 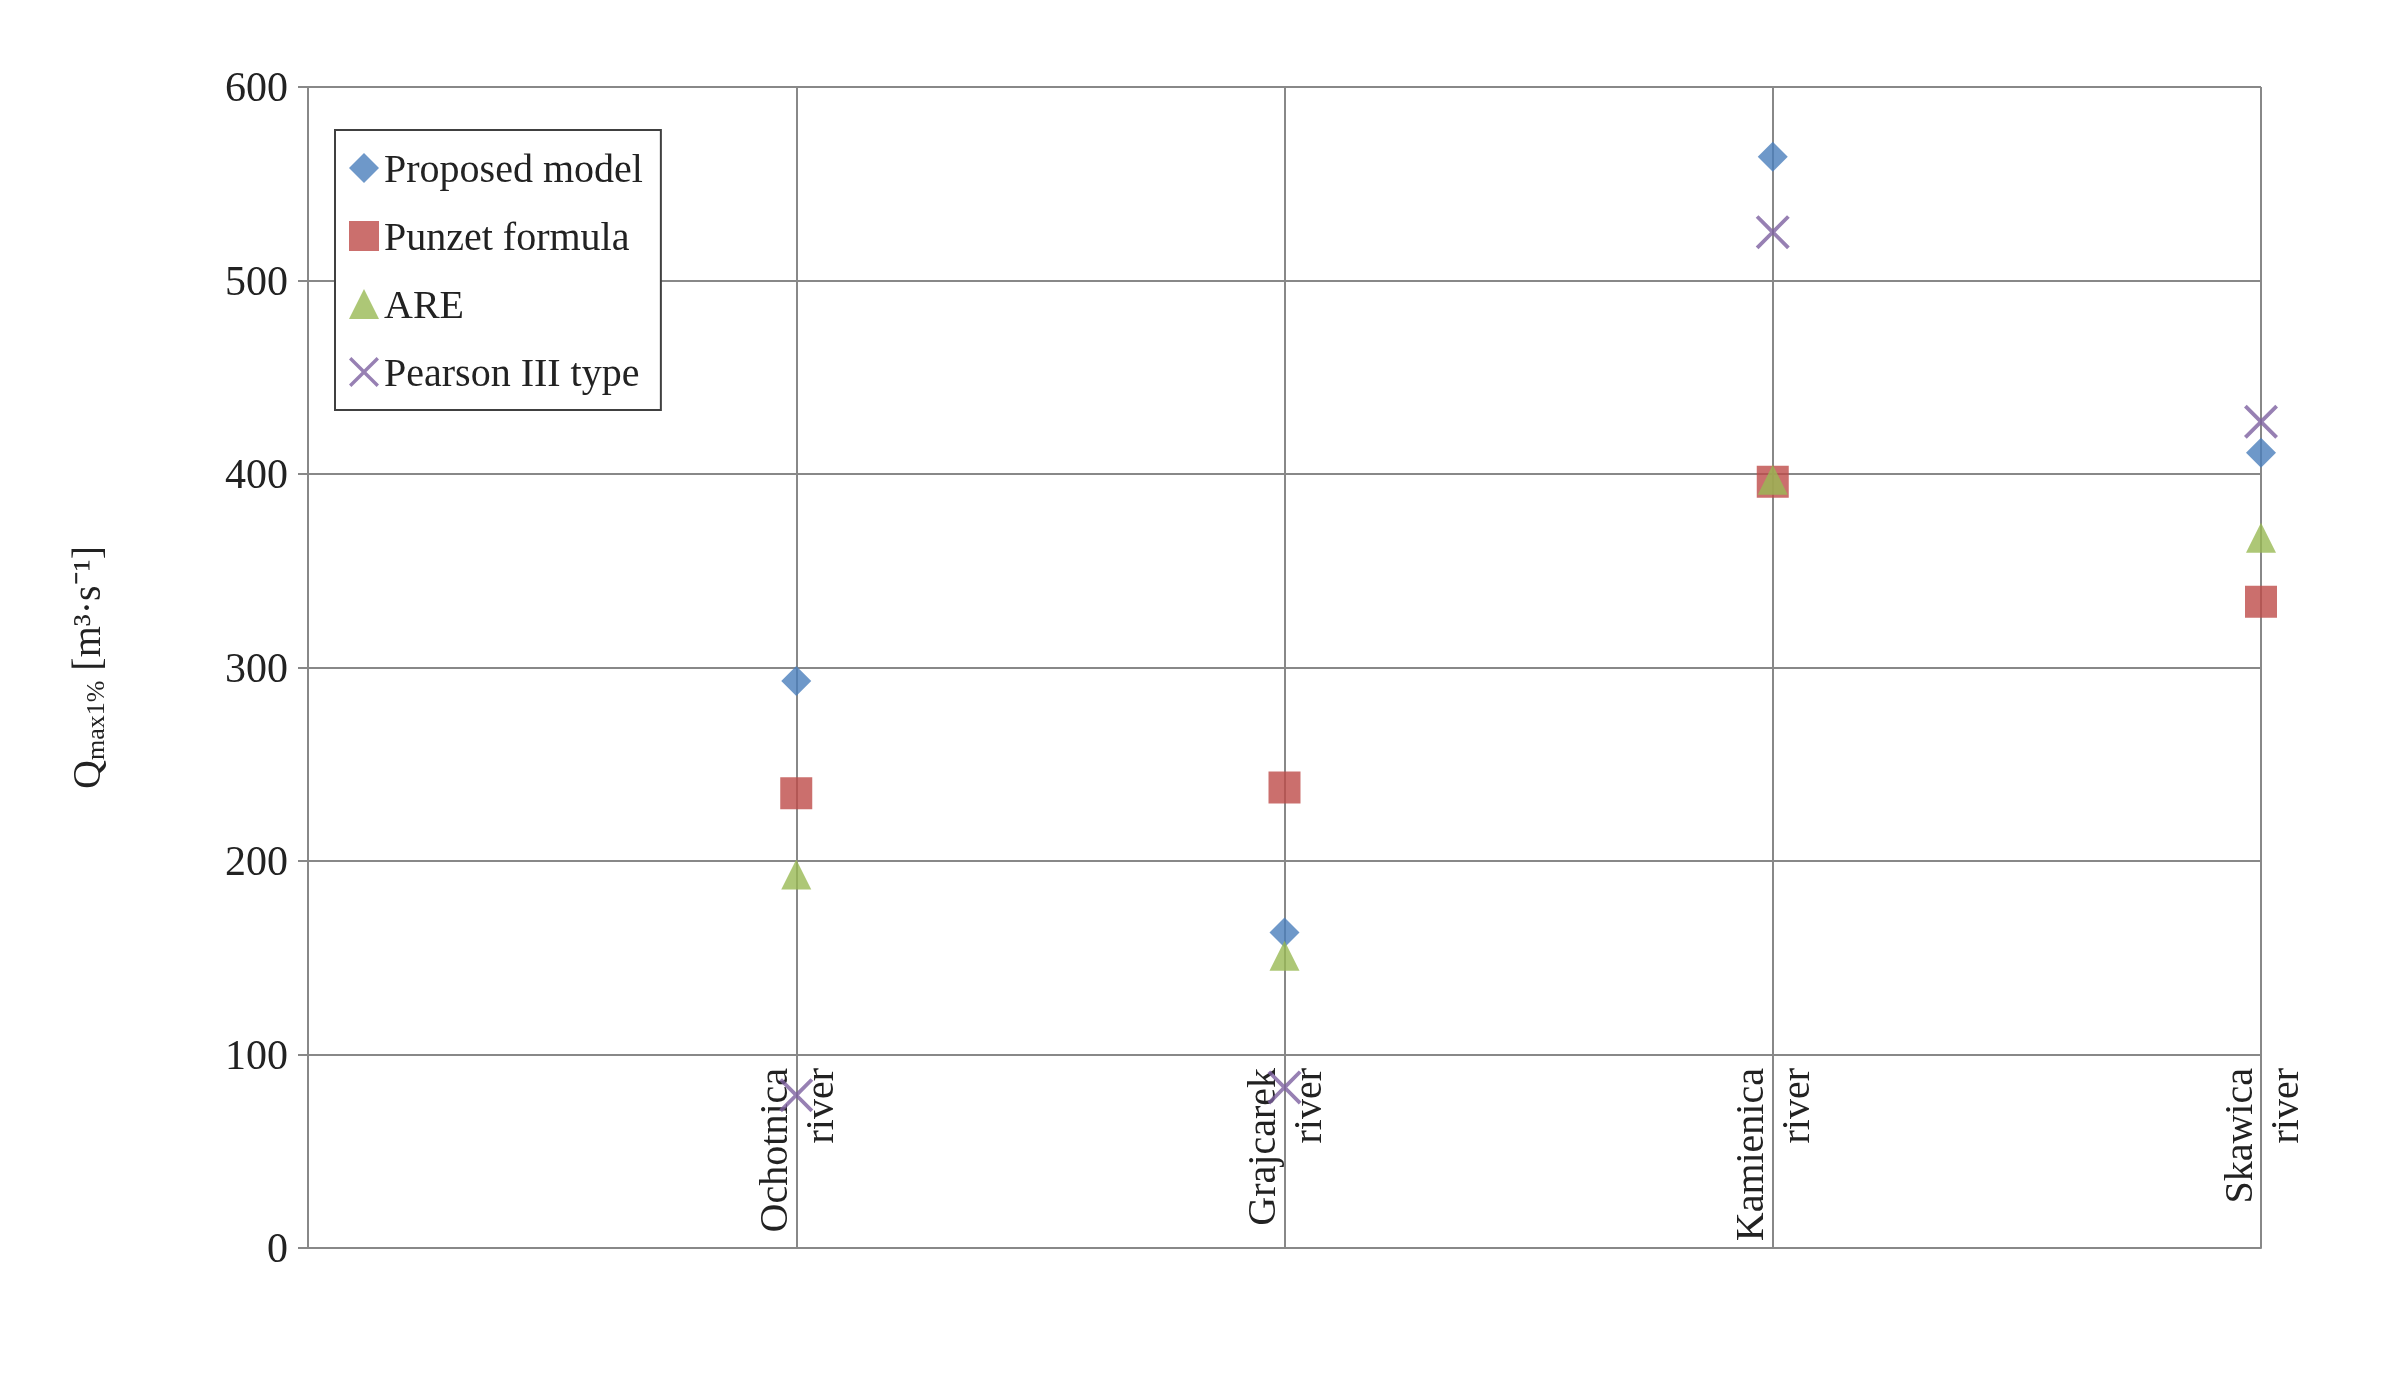 I want to click on y-tick-label: 600, so click(x=256, y=87).